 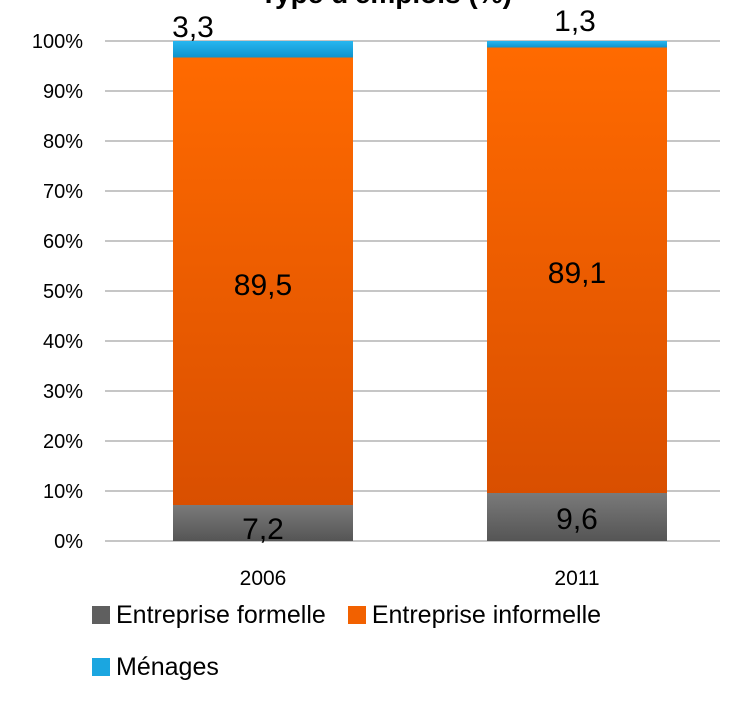 I want to click on y-tick-label: 40%, so click(x=63, y=342).